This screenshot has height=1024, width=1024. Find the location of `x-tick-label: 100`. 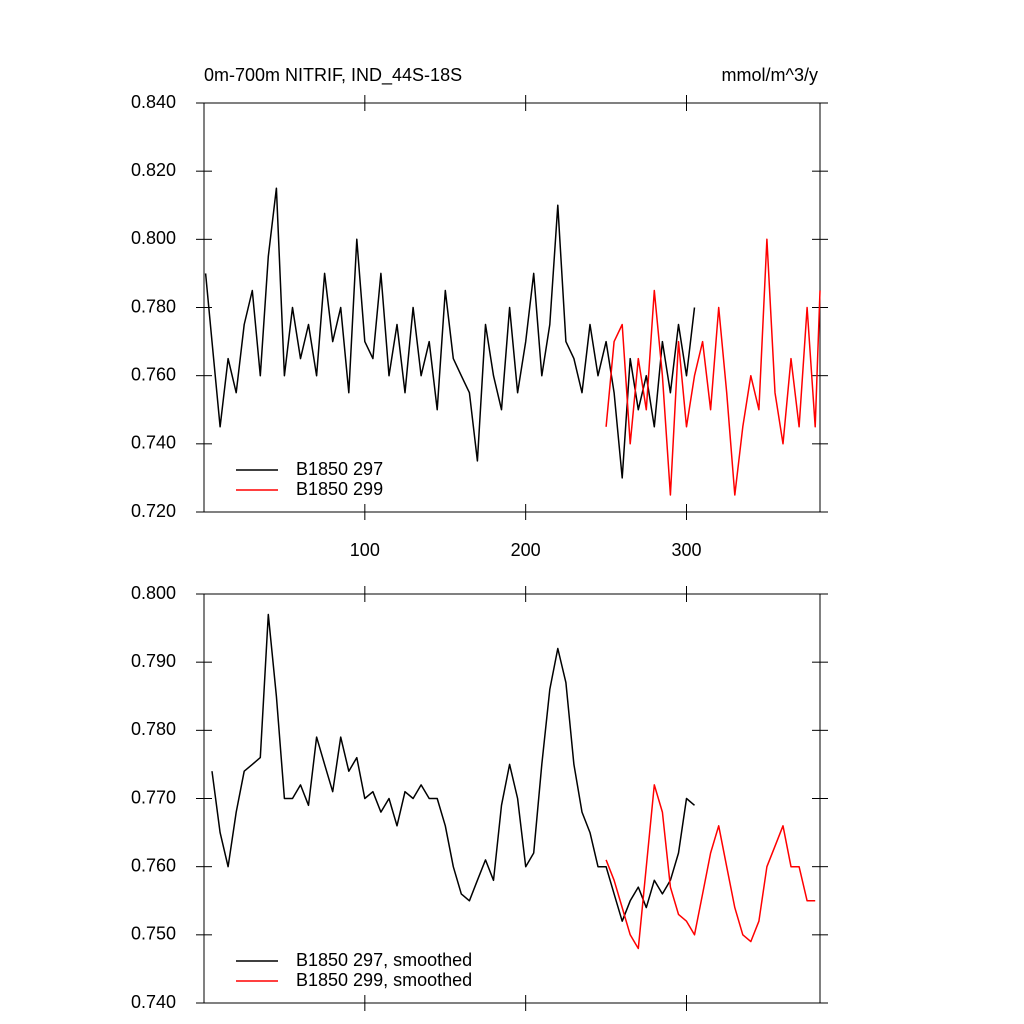

x-tick-label: 100 is located at coordinates (365, 550).